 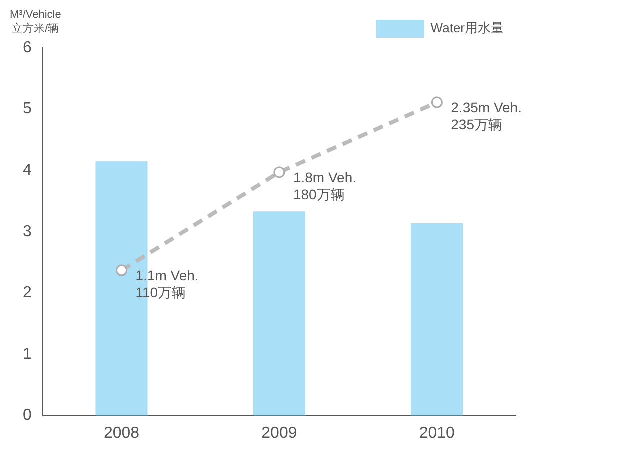 I want to click on y-tick-label: 0, so click(x=27, y=415).